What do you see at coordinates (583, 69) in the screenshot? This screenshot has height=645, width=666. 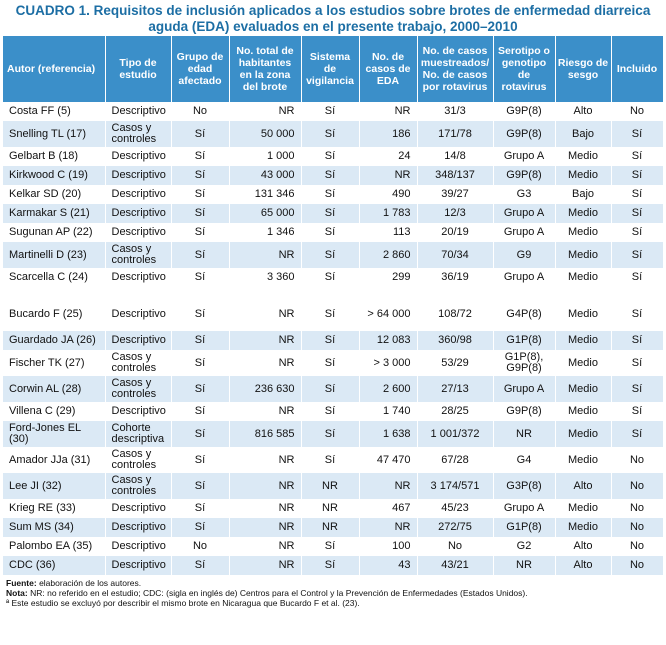 I see `column-header: Riesgo de sesgo` at bounding box center [583, 69].